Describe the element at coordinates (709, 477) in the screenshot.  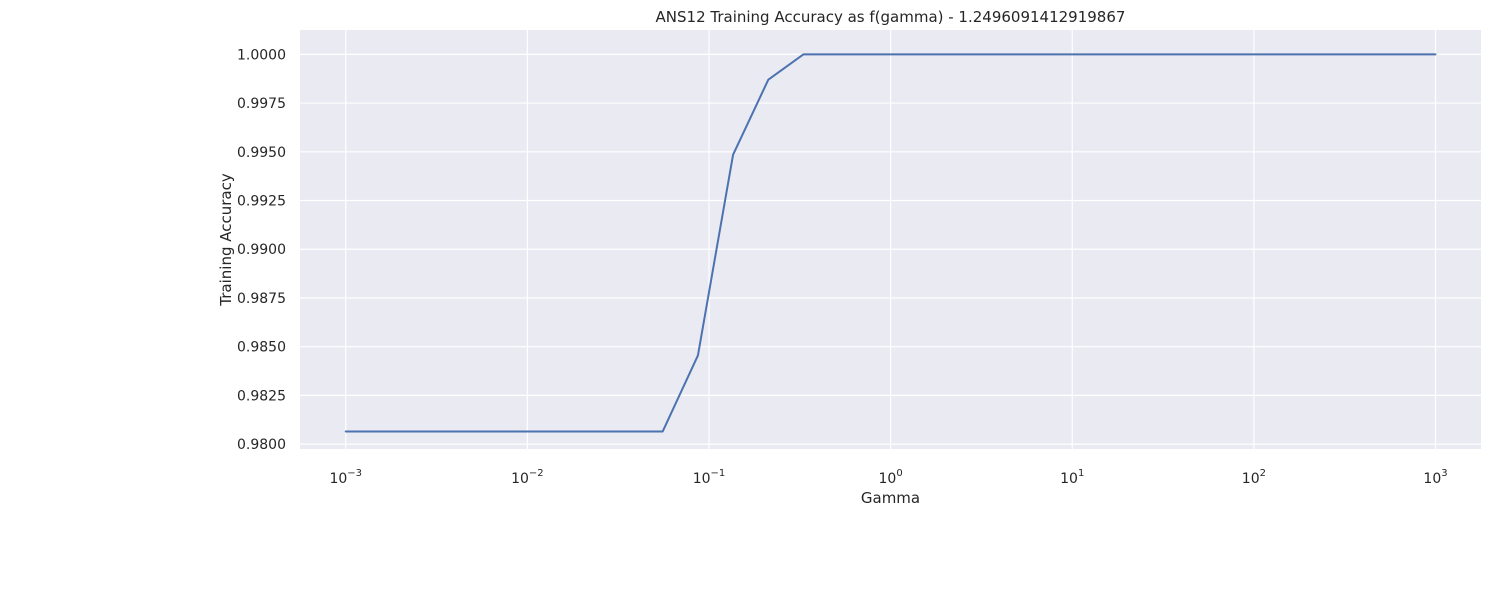
I see `x-tick-label: 10⁻¹` at that location.